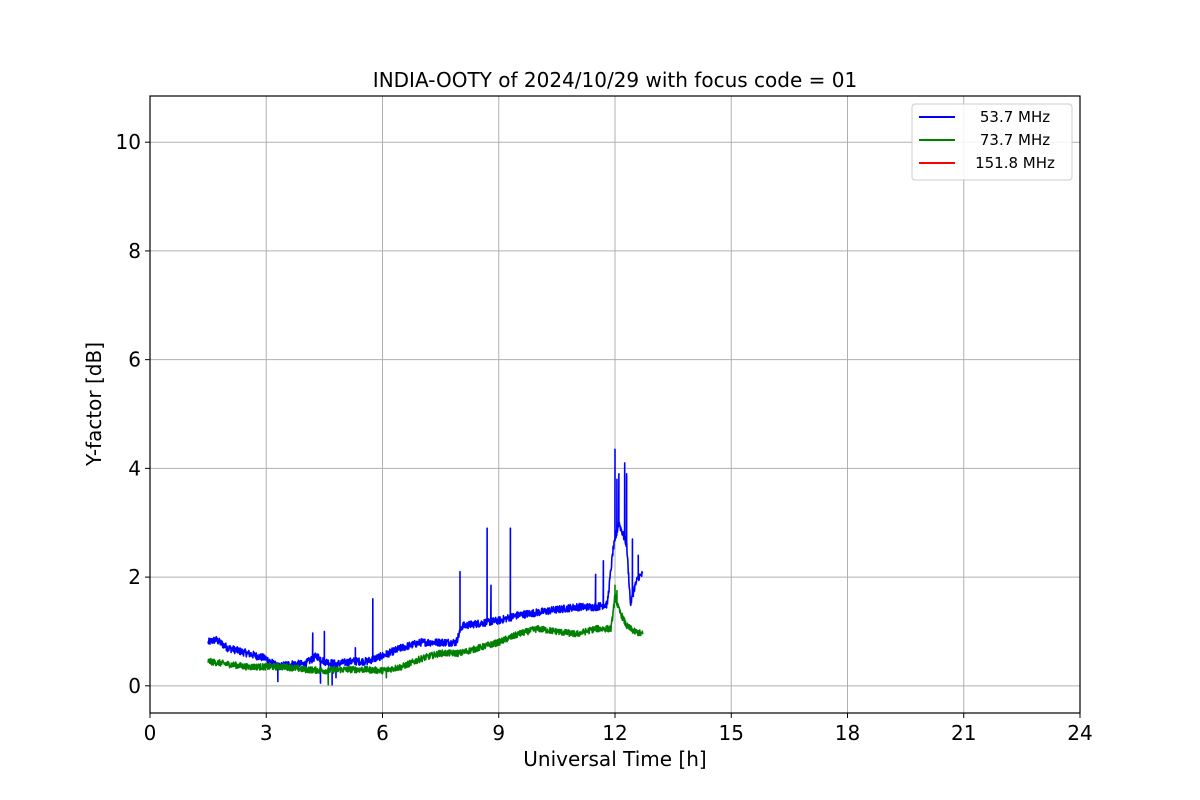 The width and height of the screenshot is (1200, 800). Describe the element at coordinates (134, 686) in the screenshot. I see `y-tick-label: 0` at that location.